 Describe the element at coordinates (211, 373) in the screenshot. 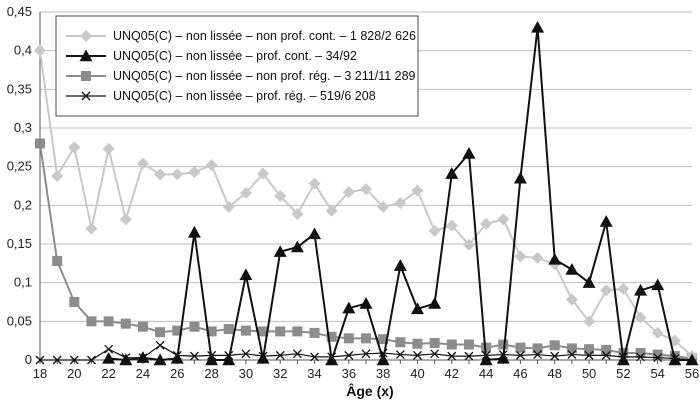

I see `x-tick-label: 28` at that location.